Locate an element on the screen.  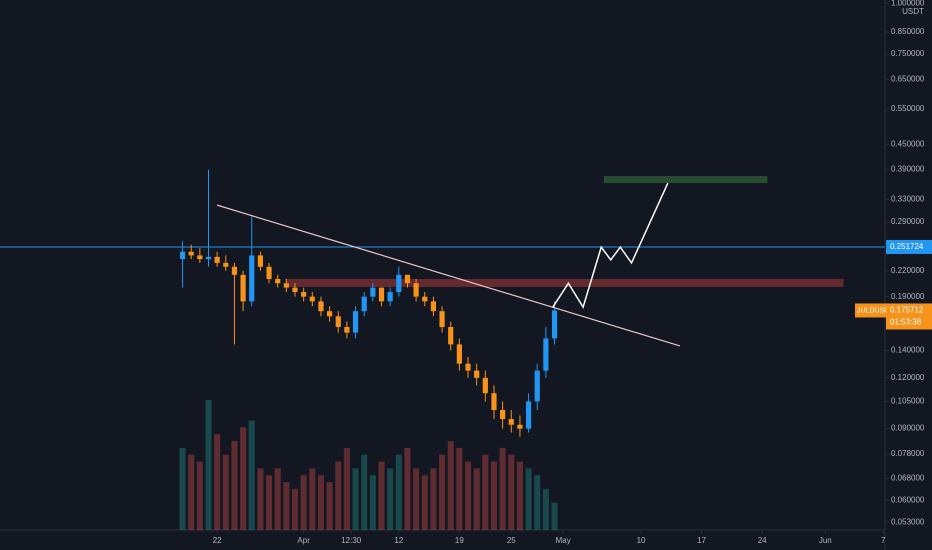
last-price-label: 0.175712 is located at coordinates (907, 310).